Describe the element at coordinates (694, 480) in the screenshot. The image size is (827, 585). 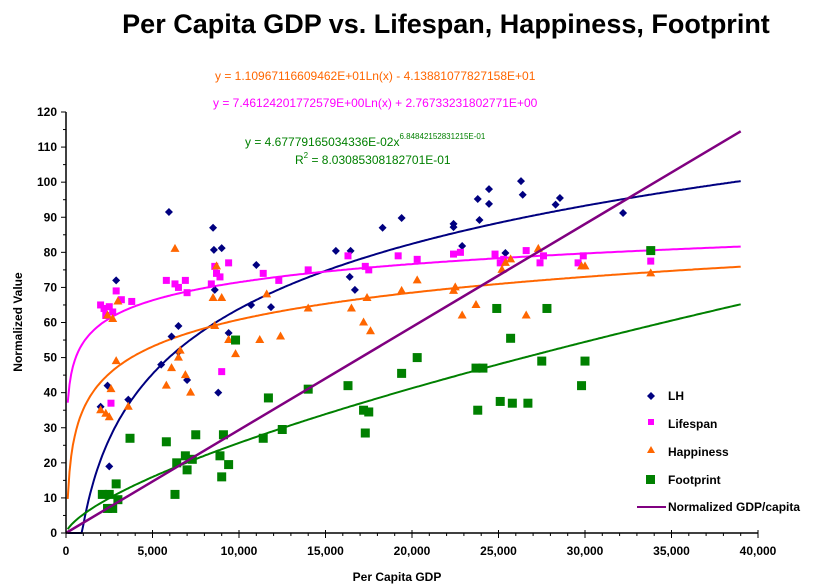
I see `legend-label-footprint: Footprint` at that location.